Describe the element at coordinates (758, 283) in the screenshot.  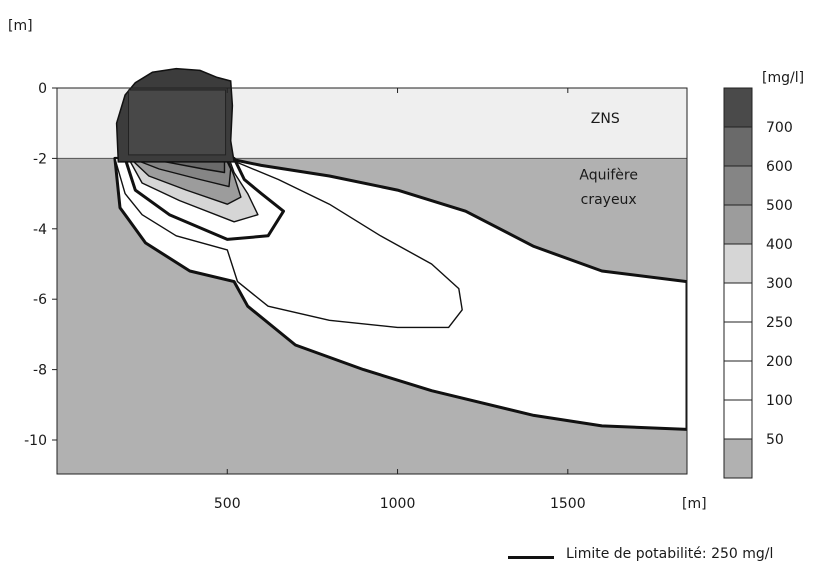
I see `colorbar: 700 600 500 400 300 250 200 100 50` at that location.